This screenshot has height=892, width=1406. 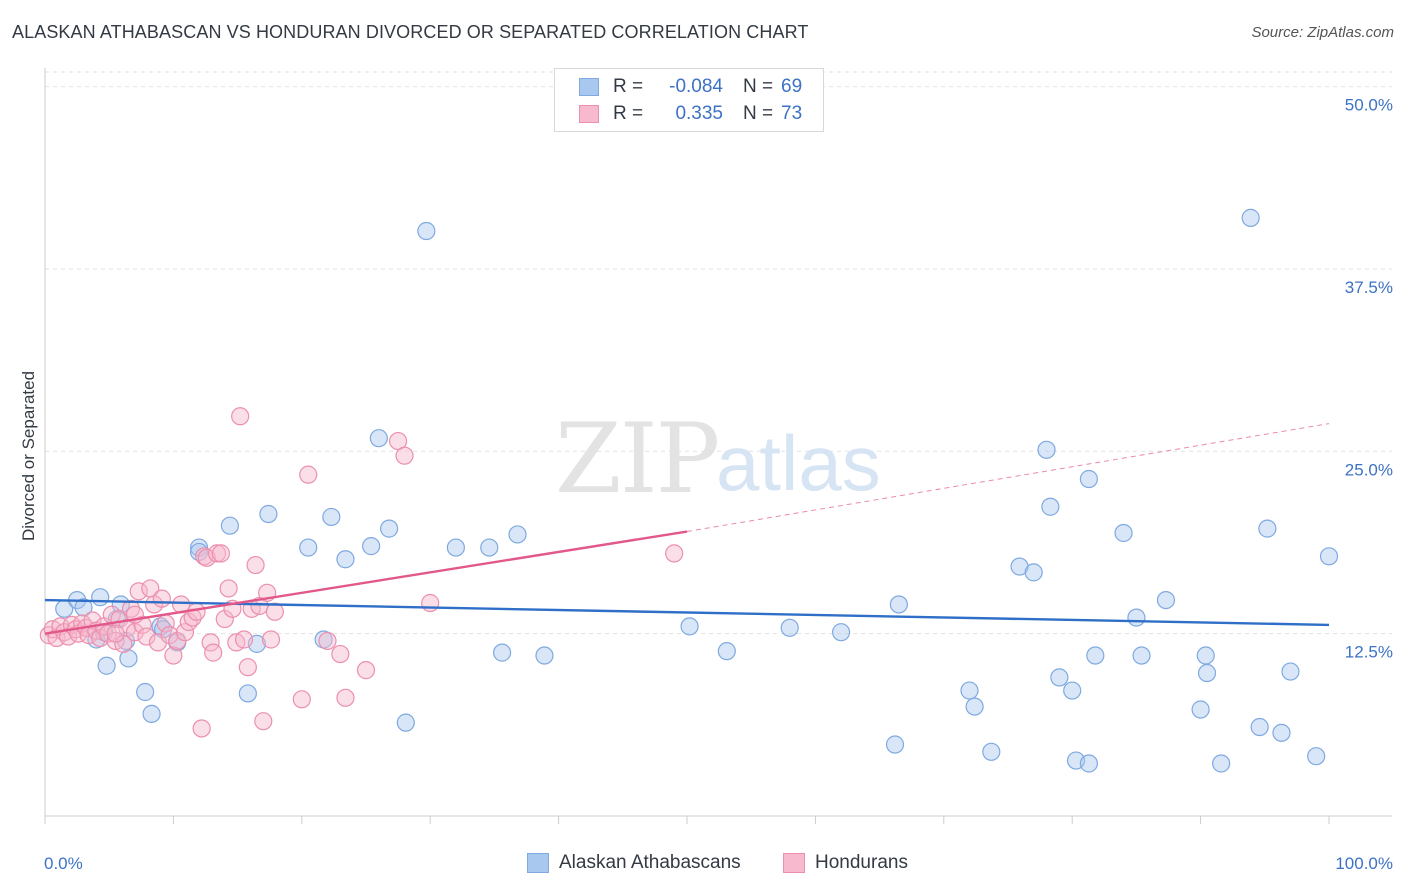 I want to click on x-tick-label: 100.0%, so click(x=1364, y=863).